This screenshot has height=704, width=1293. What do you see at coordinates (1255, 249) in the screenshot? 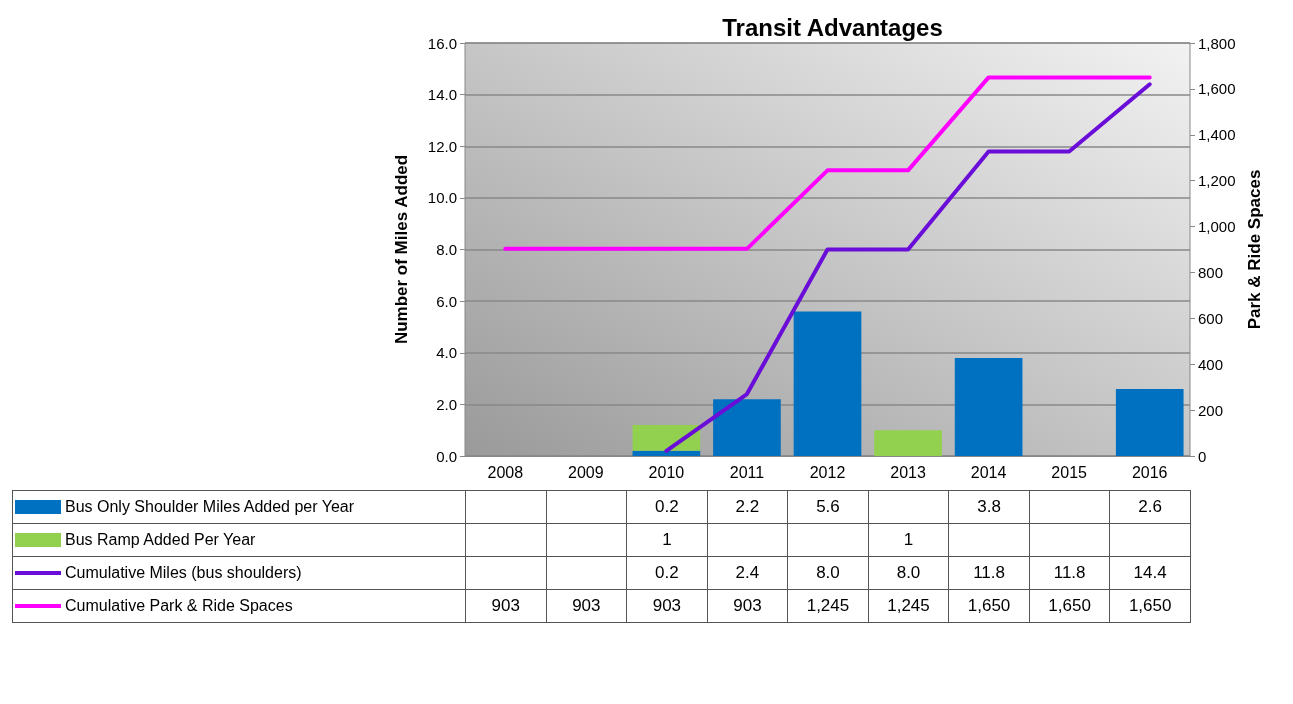
I see `y2-axis-title: Park & Ride Spaces` at bounding box center [1255, 249].